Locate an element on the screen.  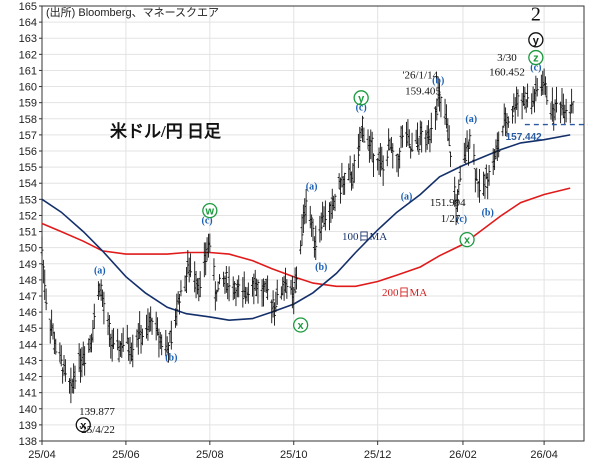
x-tick-label: 25/12 is located at coordinates (378, 455).